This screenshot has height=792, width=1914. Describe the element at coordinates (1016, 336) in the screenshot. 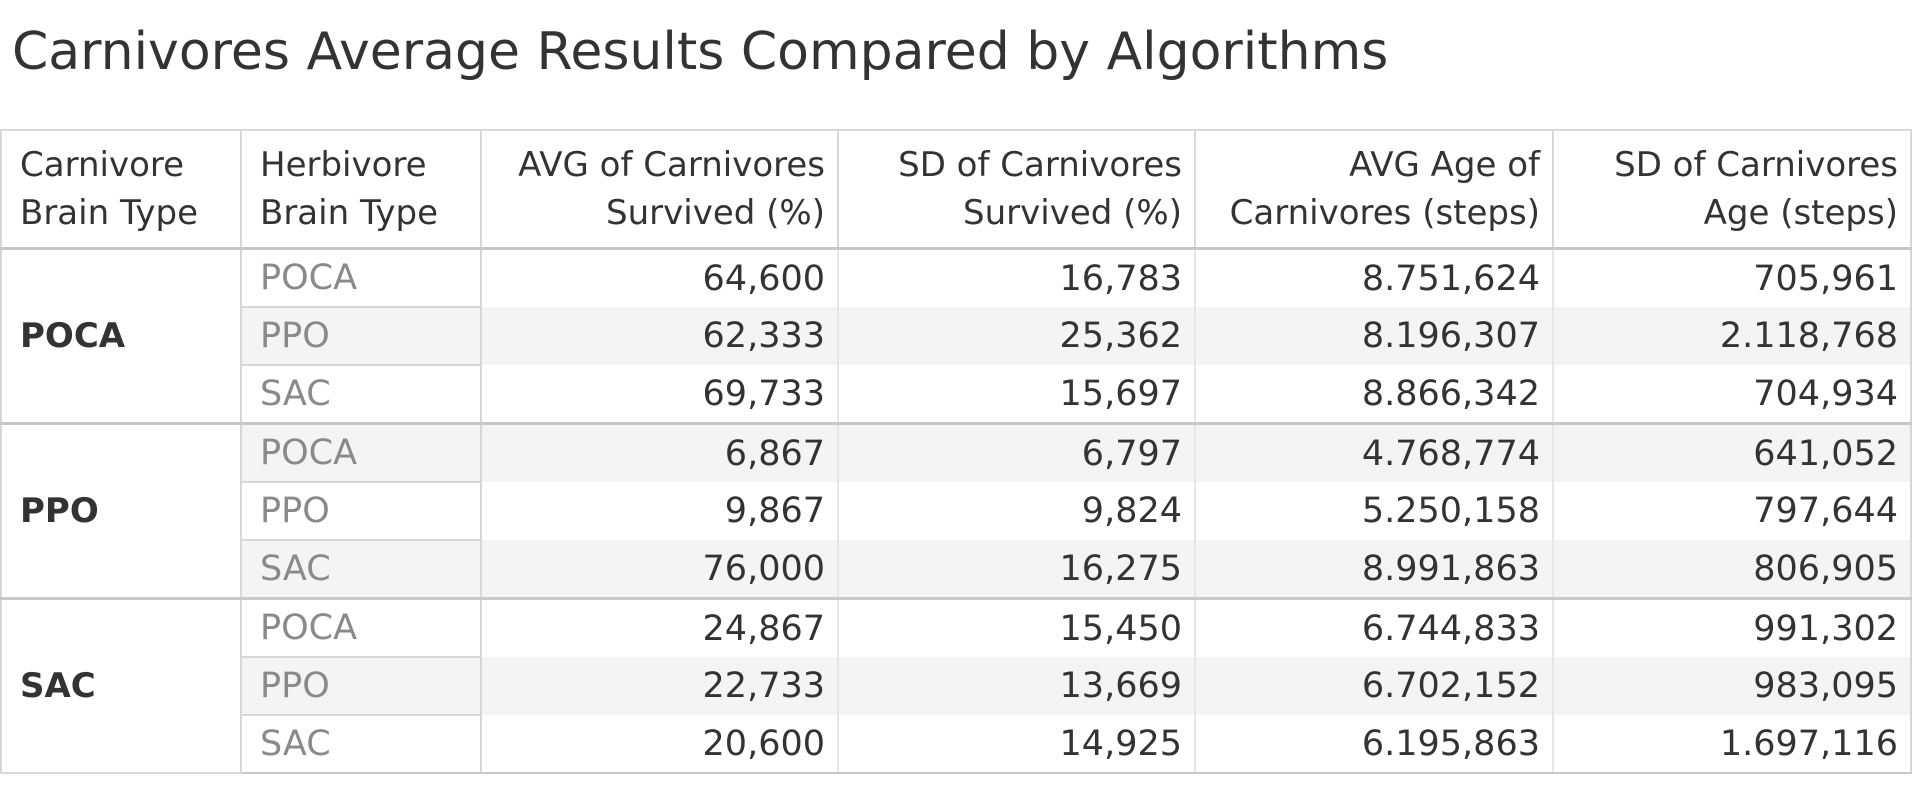

I see `value-cell: 25,362` at that location.